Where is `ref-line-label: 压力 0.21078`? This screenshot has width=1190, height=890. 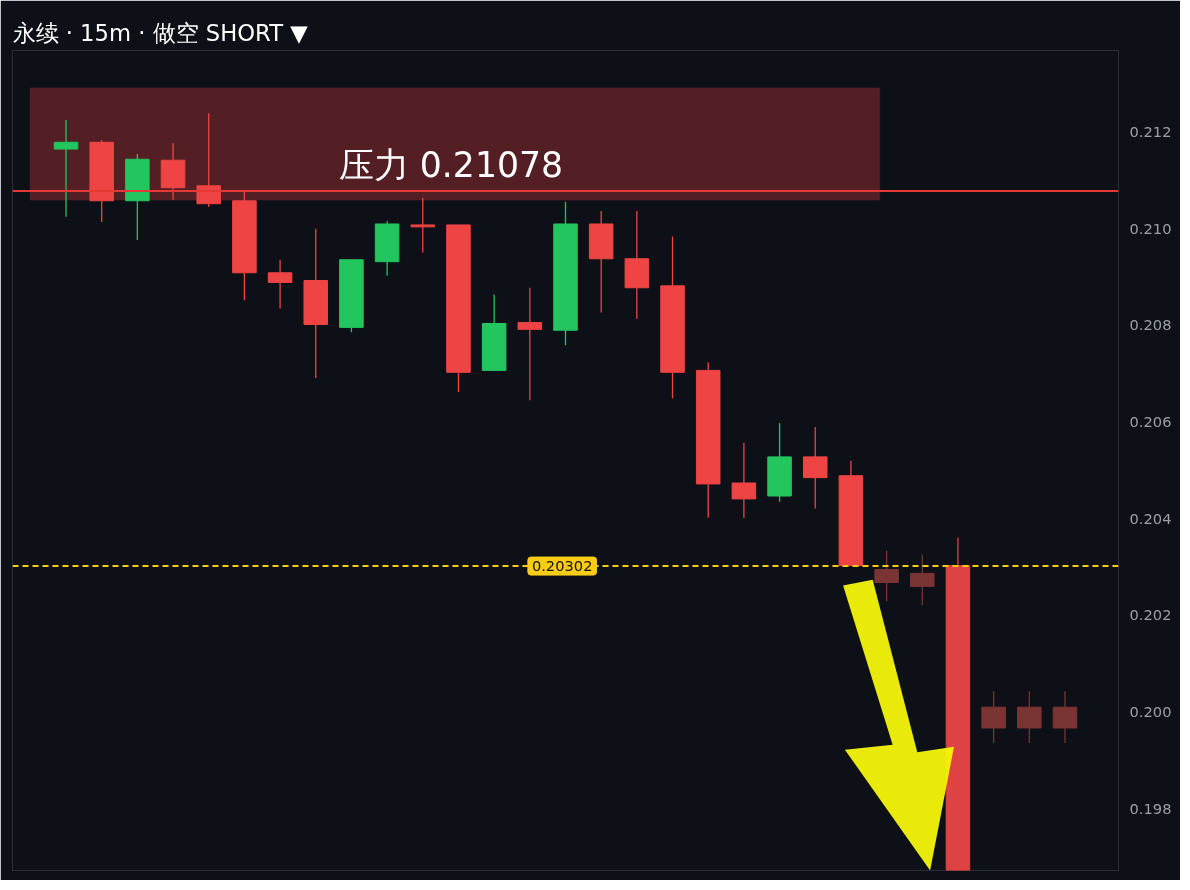 ref-line-label: 压力 0.21078 is located at coordinates (451, 165).